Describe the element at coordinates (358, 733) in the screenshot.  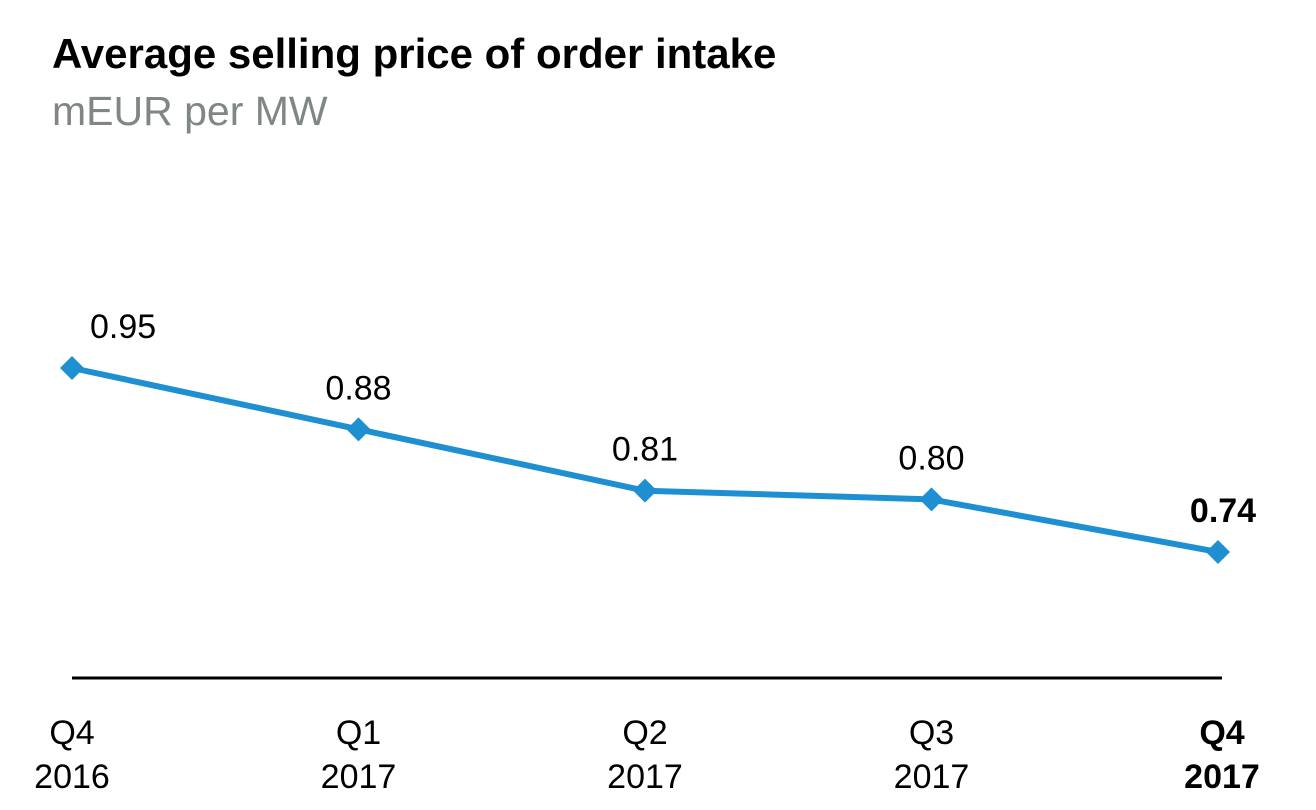
I see `x-tick-label: Q1` at that location.